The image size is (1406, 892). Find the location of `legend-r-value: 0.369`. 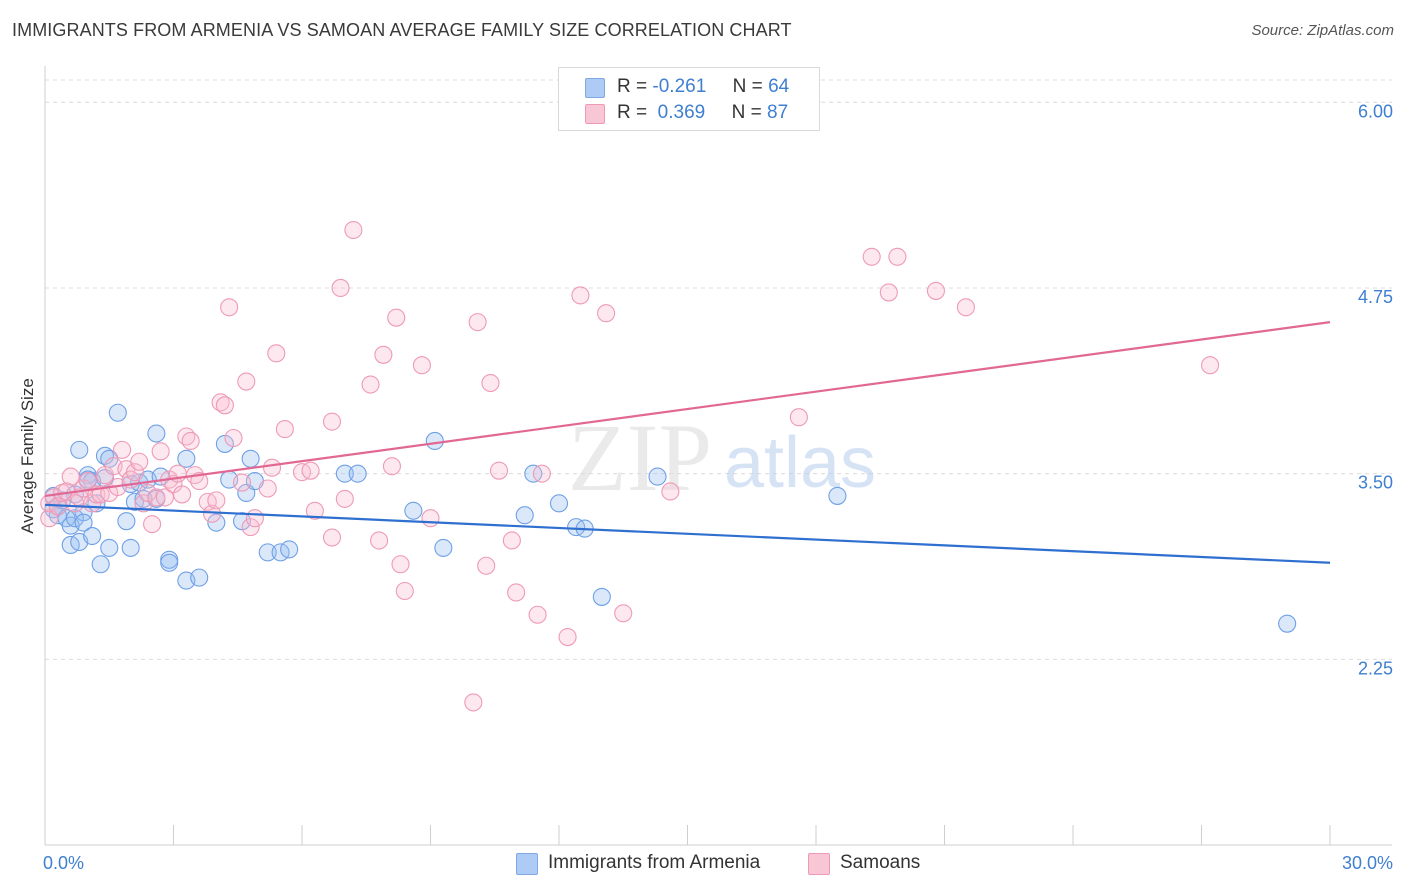

legend-r-value: 0.369 is located at coordinates (681, 112).